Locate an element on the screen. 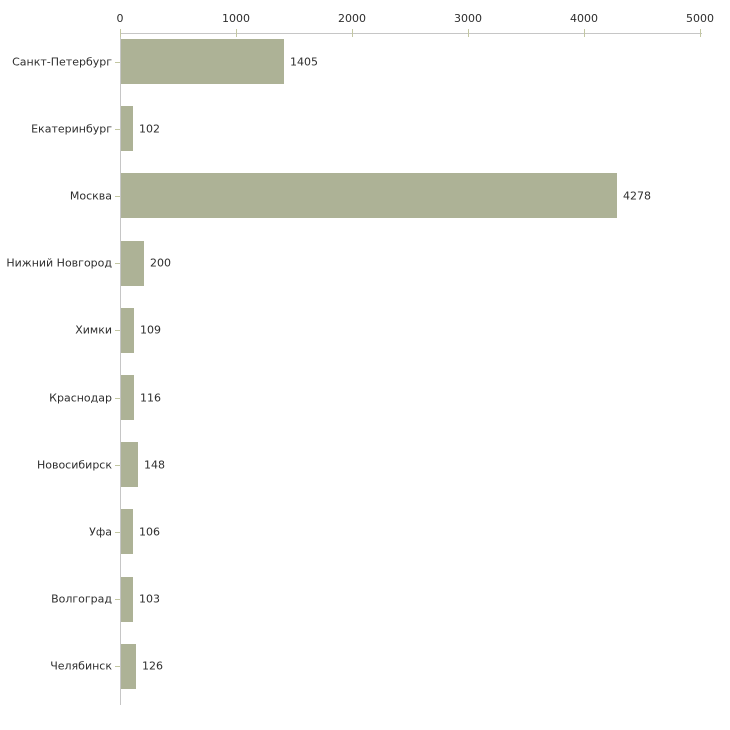 Image resolution: width=730 pixels, height=730 pixels. category-label: Москва is located at coordinates (90, 196).